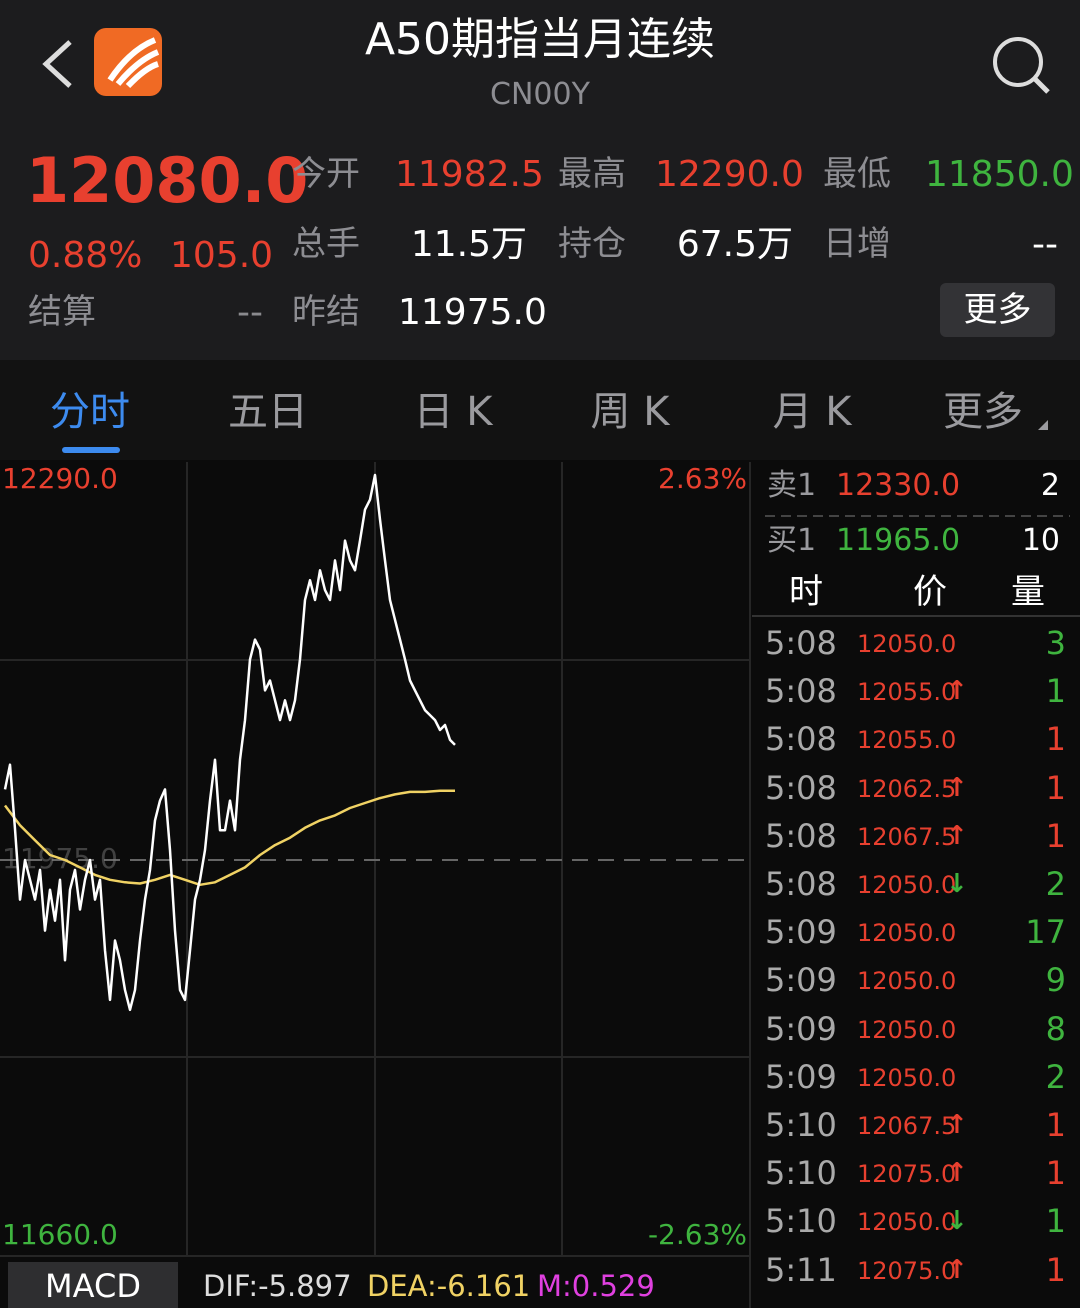 Image resolution: width=1080 pixels, height=1308 pixels. Describe the element at coordinates (1055, 1028) in the screenshot. I see `trade-volume: 8` at that location.